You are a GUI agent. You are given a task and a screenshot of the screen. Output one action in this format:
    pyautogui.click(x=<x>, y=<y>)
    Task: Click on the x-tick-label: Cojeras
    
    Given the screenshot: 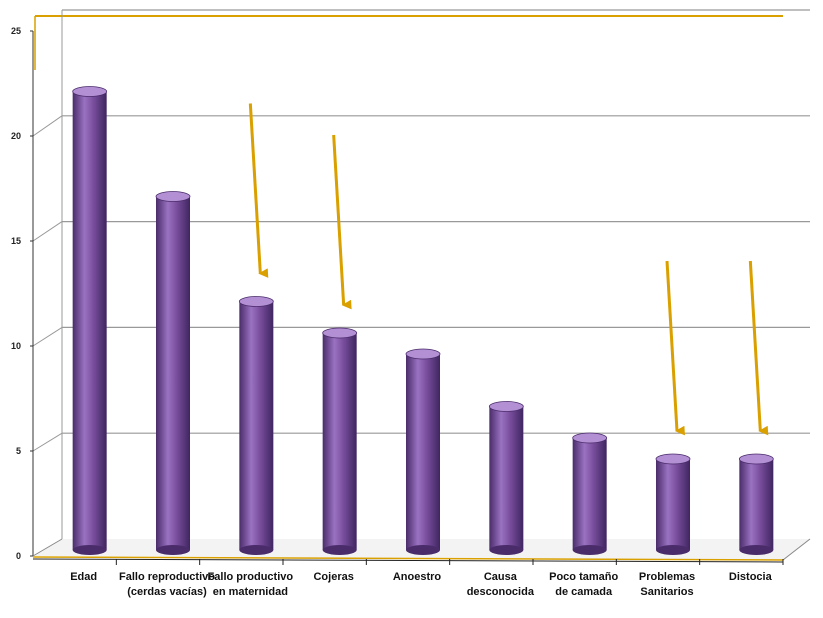 What is the action you would take?
    pyautogui.click(x=333, y=577)
    